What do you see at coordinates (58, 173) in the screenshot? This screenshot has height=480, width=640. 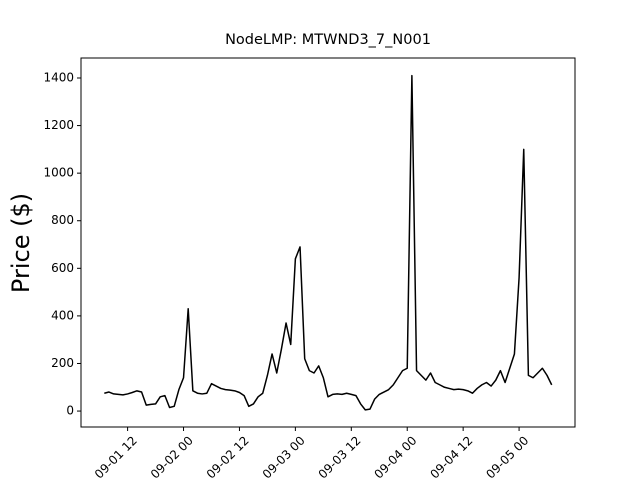 I see `y-tick-label: 1000` at bounding box center [58, 173].